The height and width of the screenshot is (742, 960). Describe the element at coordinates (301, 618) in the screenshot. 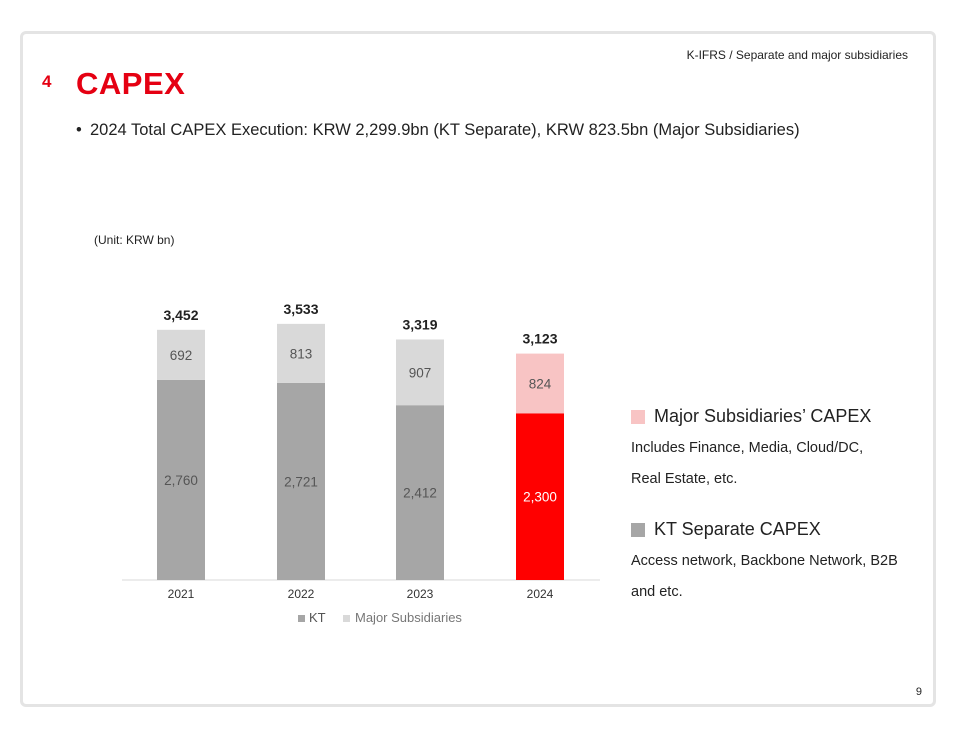

I see `legend-kt-swatch` at that location.